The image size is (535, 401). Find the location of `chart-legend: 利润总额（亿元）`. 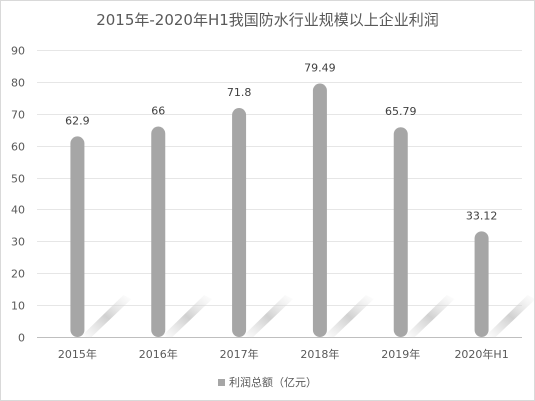

chart-legend: 利润总额（亿元） is located at coordinates (267, 382).